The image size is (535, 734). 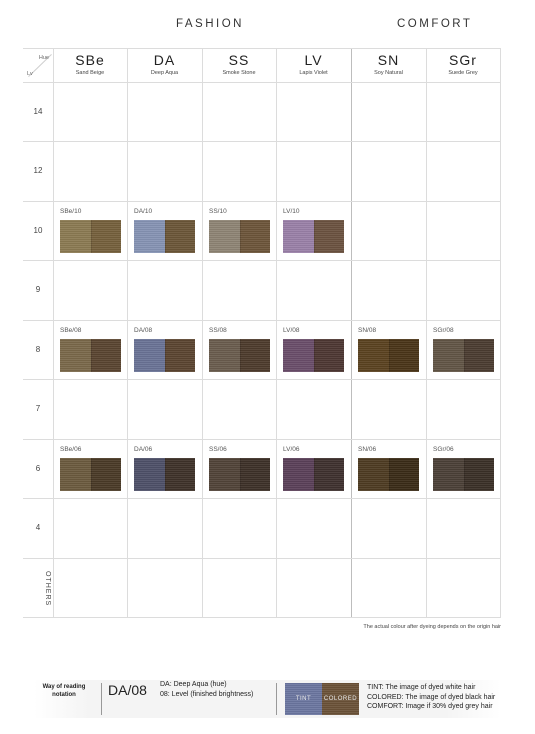 I want to click on legend-colored-line: COLORED: The image of dyed black hair, so click(x=431, y=697).